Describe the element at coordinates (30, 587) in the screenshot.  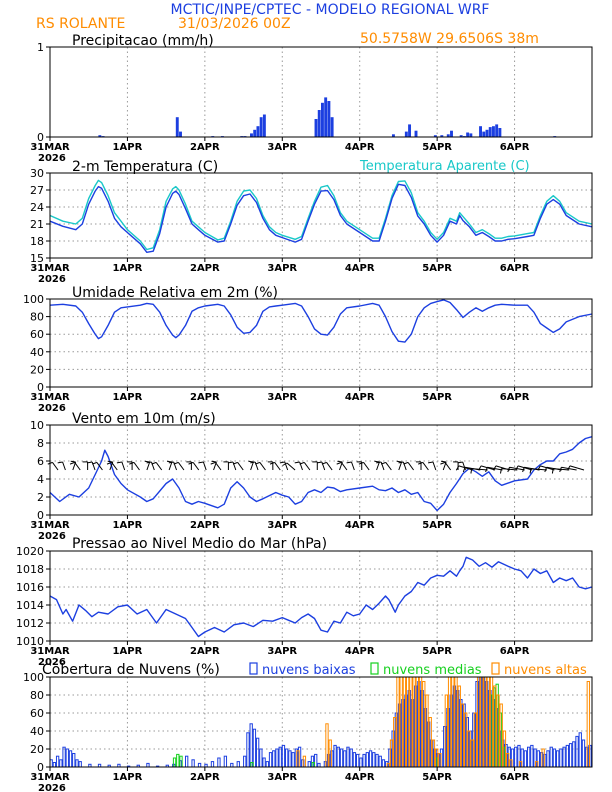
I see `y-tick-label: 1016` at that location.